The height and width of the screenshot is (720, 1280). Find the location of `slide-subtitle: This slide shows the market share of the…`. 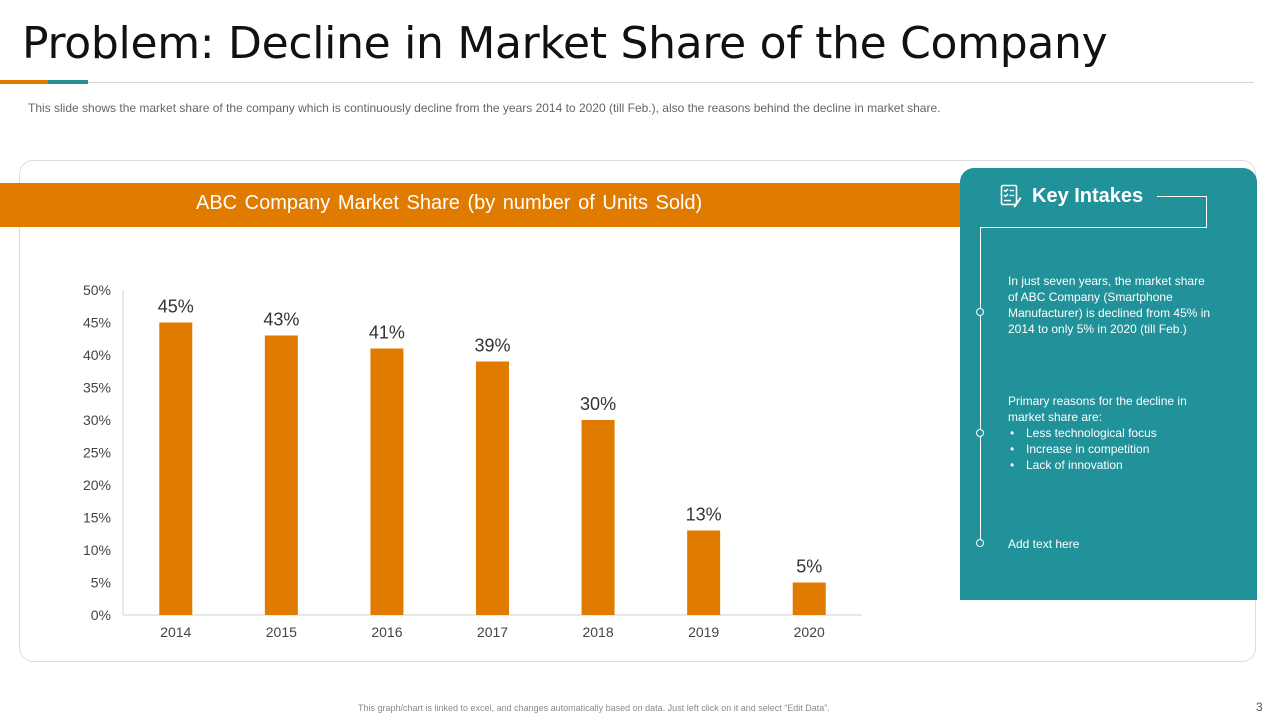

slide-subtitle: This slide shows the market share of the… is located at coordinates (484, 108).